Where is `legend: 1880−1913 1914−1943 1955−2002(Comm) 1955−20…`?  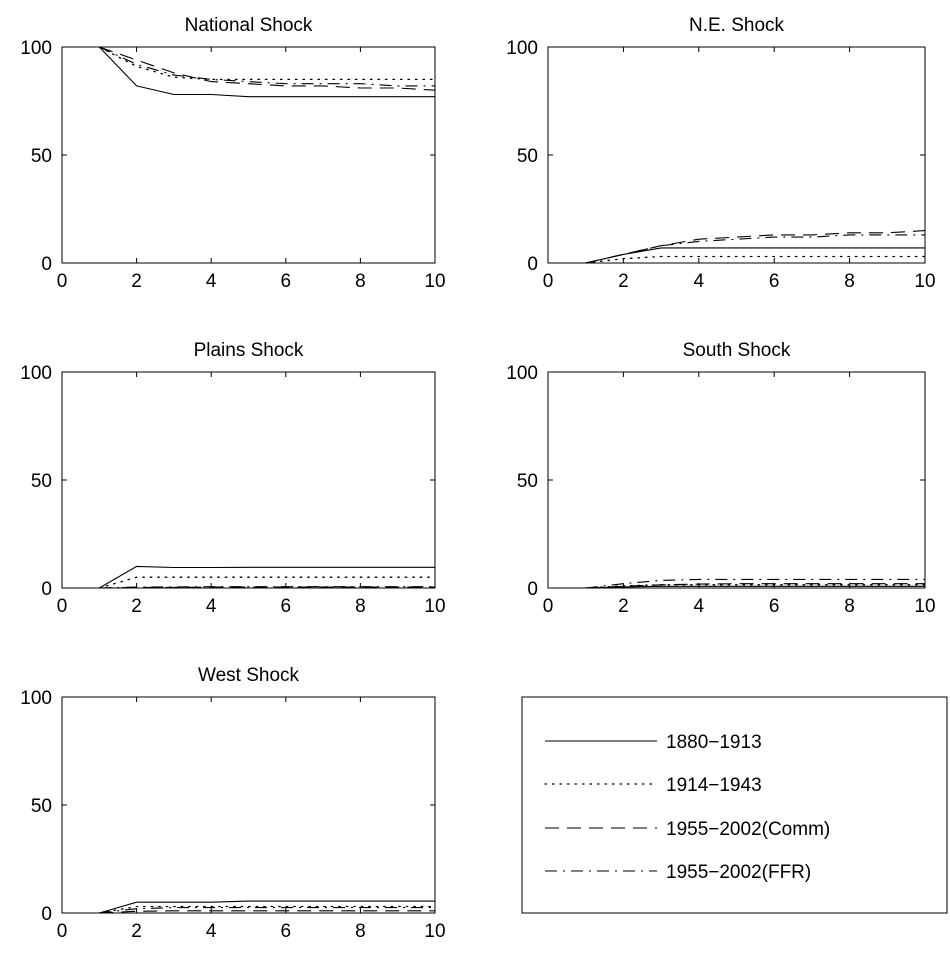
legend: 1880−1913 1914−1943 1955−2002(Comm) 1955−20… is located at coordinates (734, 805).